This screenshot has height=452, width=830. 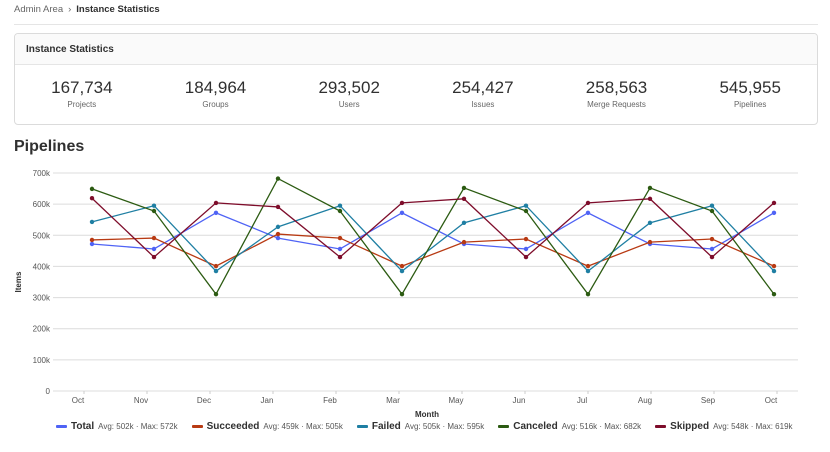 What do you see at coordinates (215, 104) in the screenshot?
I see `stat-label: Groups` at bounding box center [215, 104].